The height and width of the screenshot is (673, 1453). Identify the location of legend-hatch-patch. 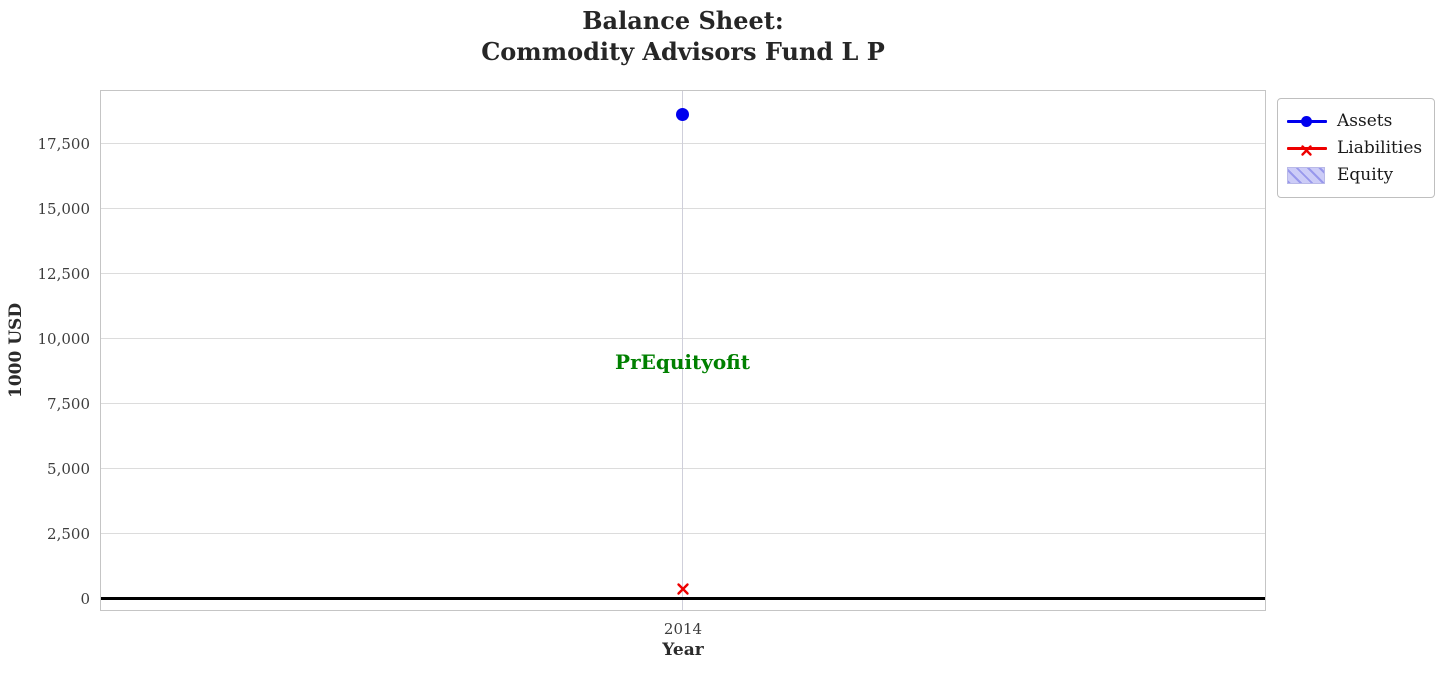
(1306, 175).